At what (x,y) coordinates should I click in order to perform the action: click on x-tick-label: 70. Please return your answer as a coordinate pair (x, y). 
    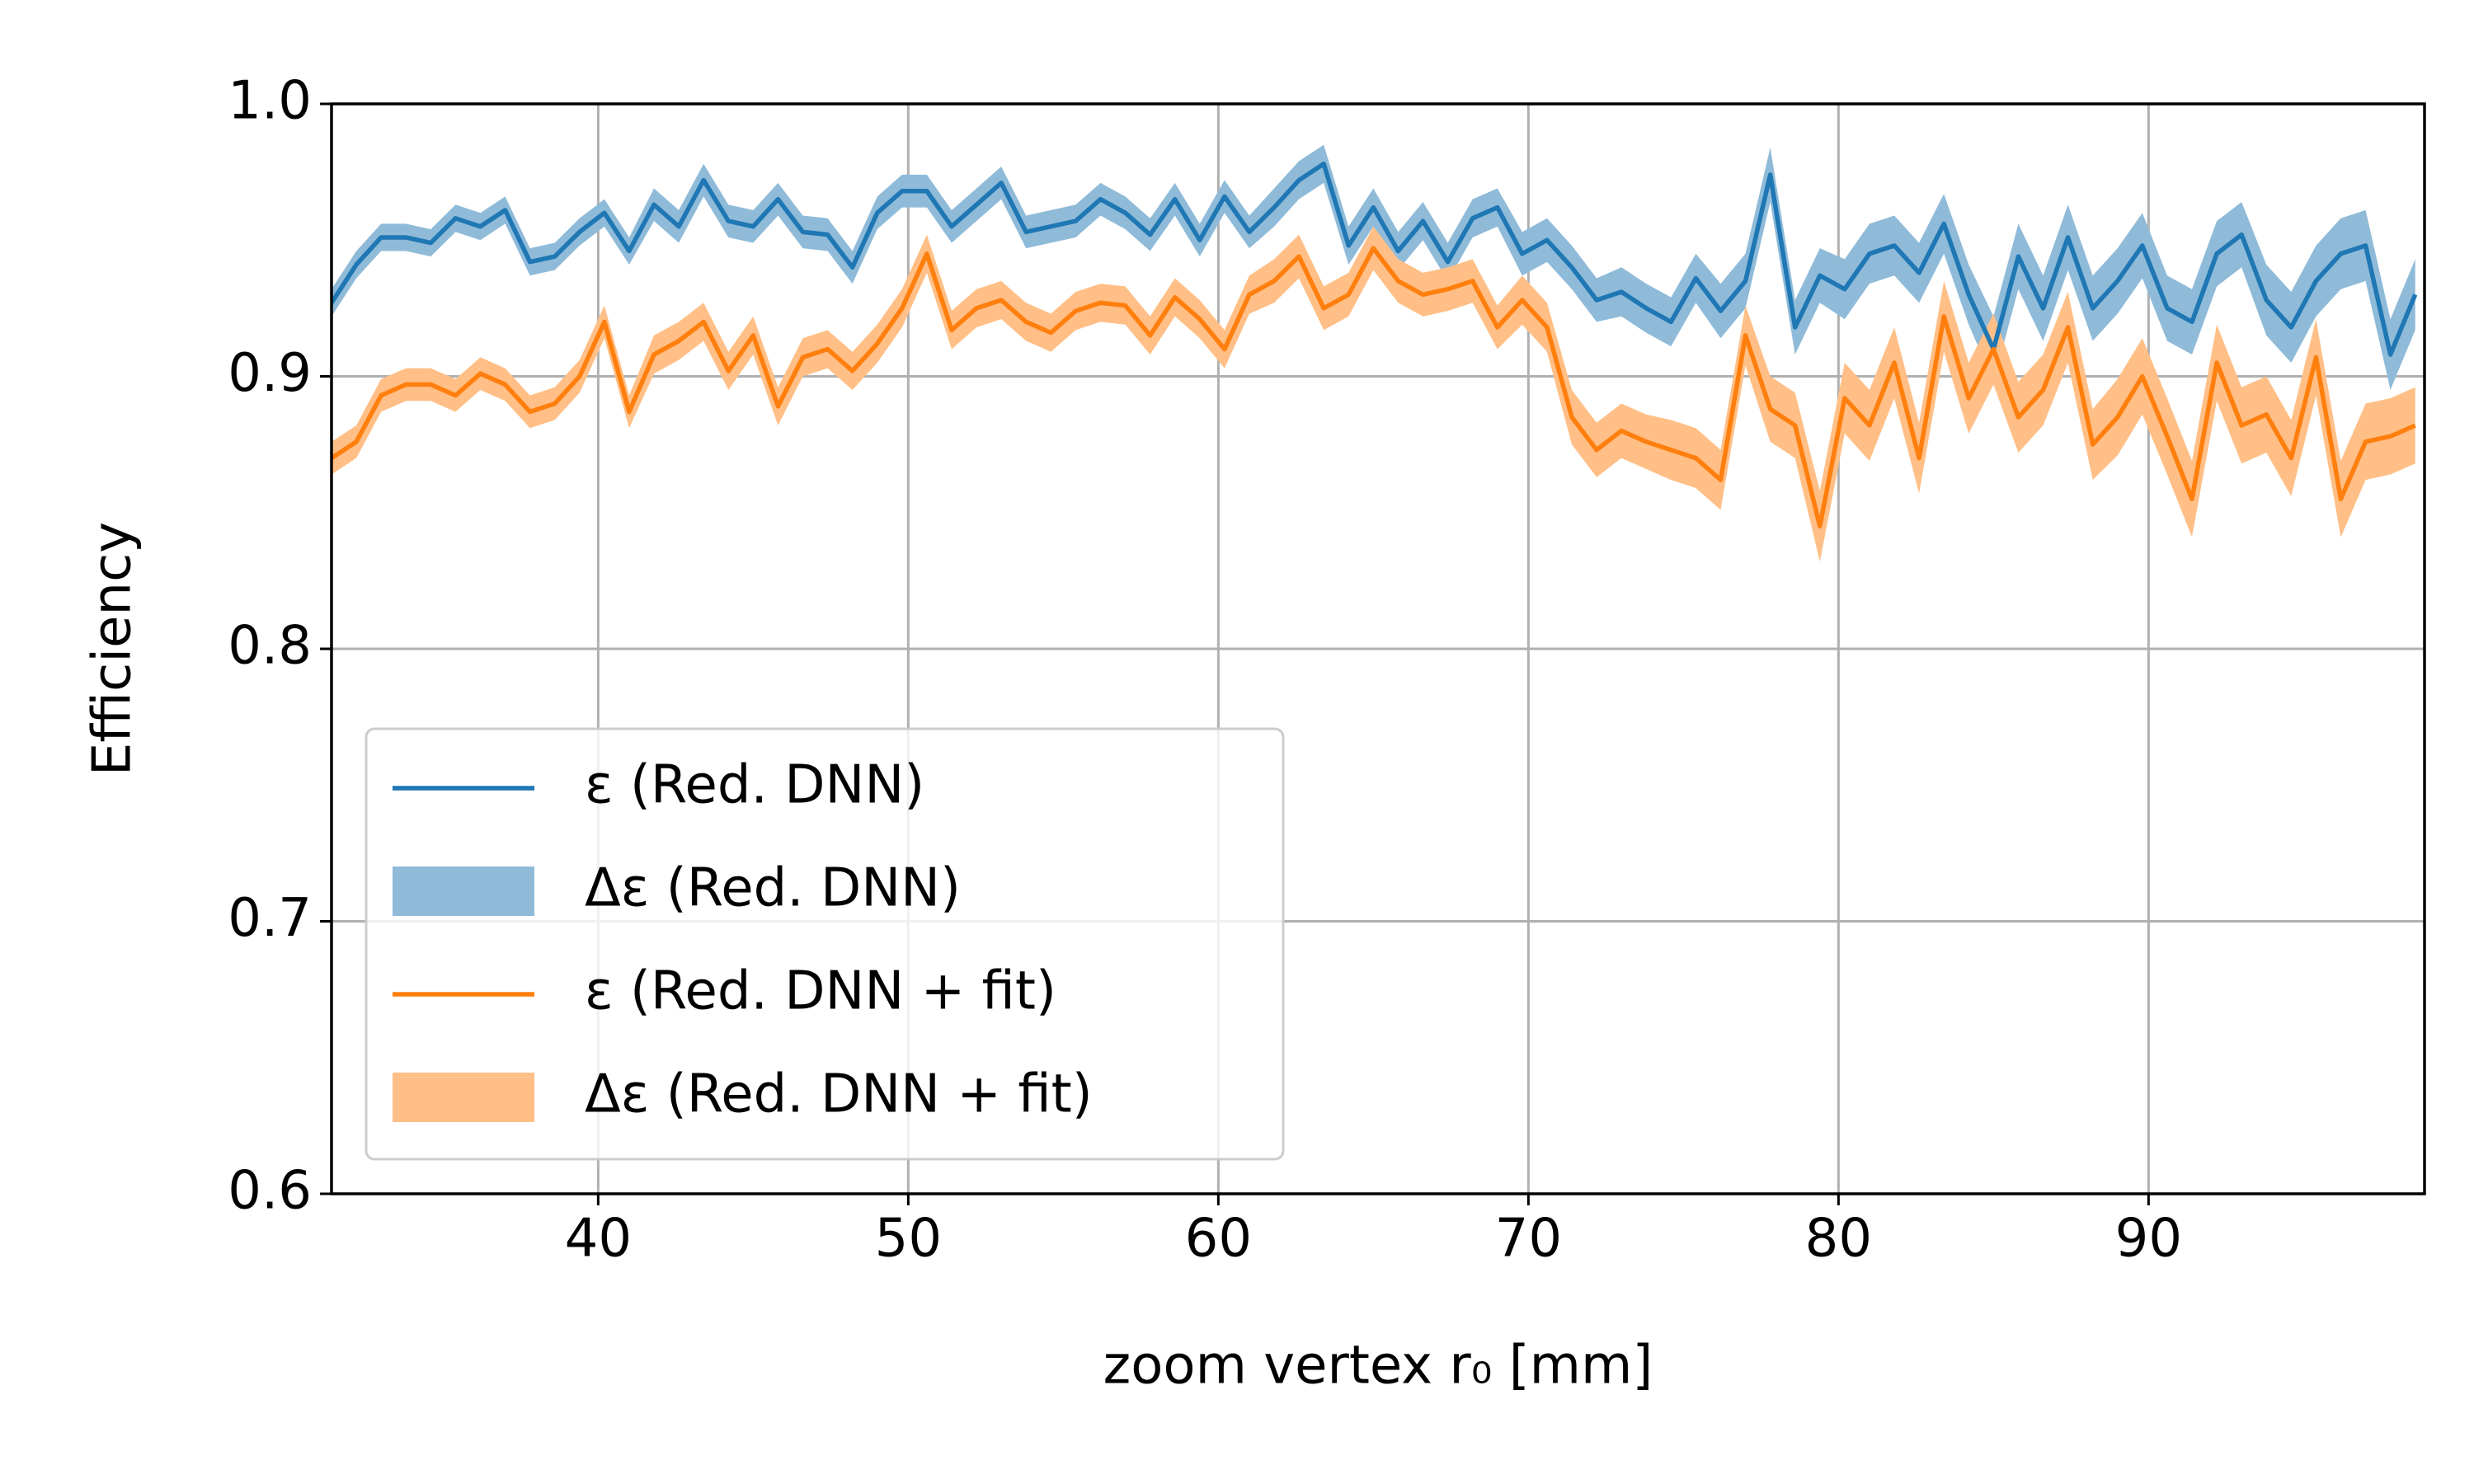
    Looking at the image, I should click on (1528, 1239).